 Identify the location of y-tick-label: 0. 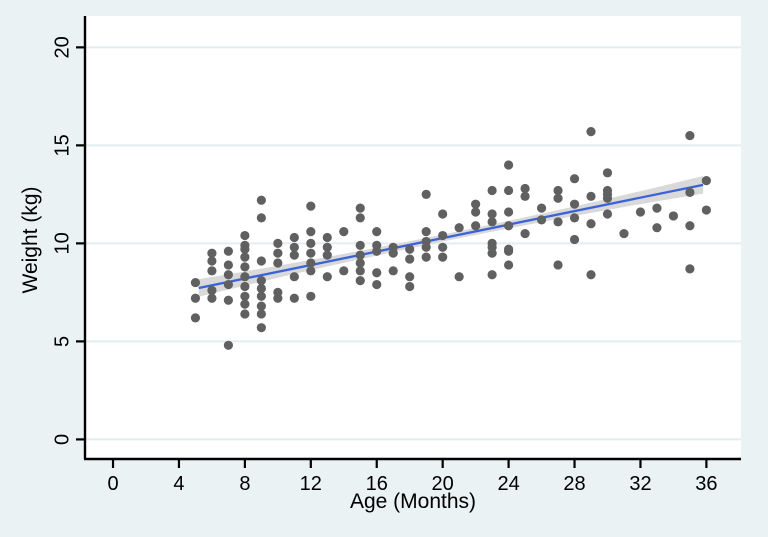
(62, 439).